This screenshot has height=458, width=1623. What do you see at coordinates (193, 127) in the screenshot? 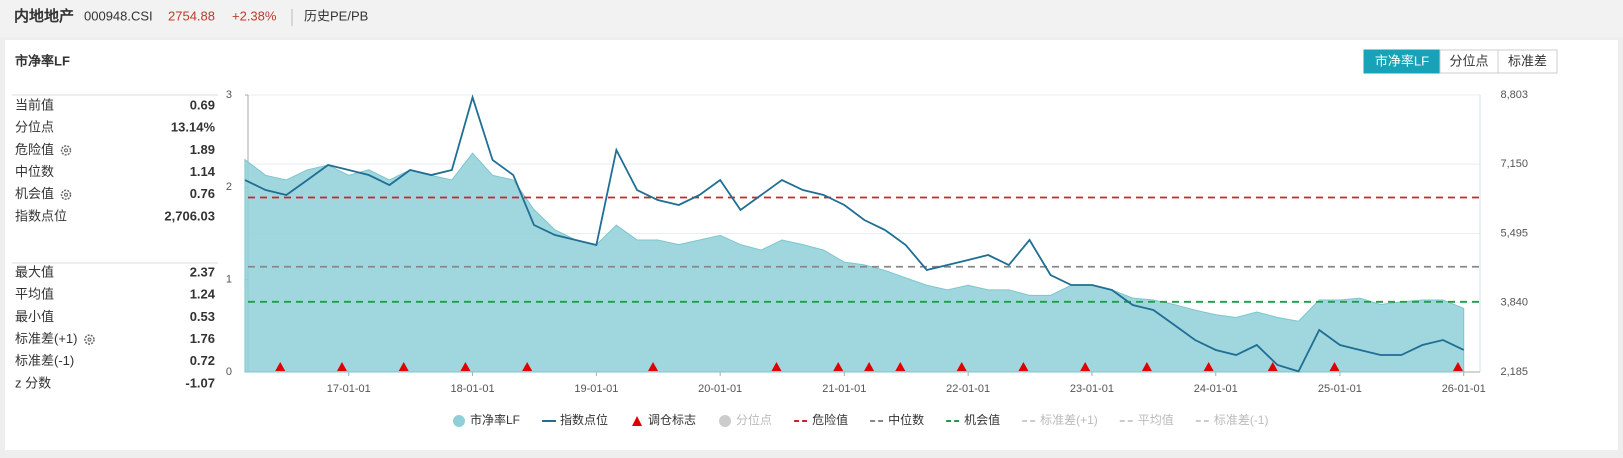
I see `stat-value: 13.14%` at bounding box center [193, 127].